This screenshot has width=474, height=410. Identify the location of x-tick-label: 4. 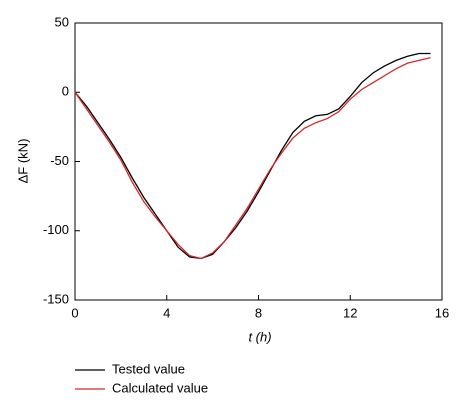
(166, 312).